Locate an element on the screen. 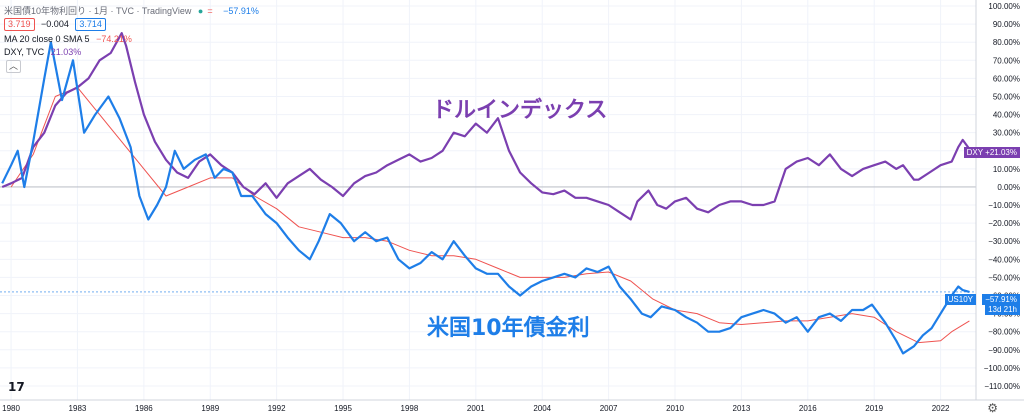 The height and width of the screenshot is (415, 1024). x-tick-label: 1989 is located at coordinates (210, 408).